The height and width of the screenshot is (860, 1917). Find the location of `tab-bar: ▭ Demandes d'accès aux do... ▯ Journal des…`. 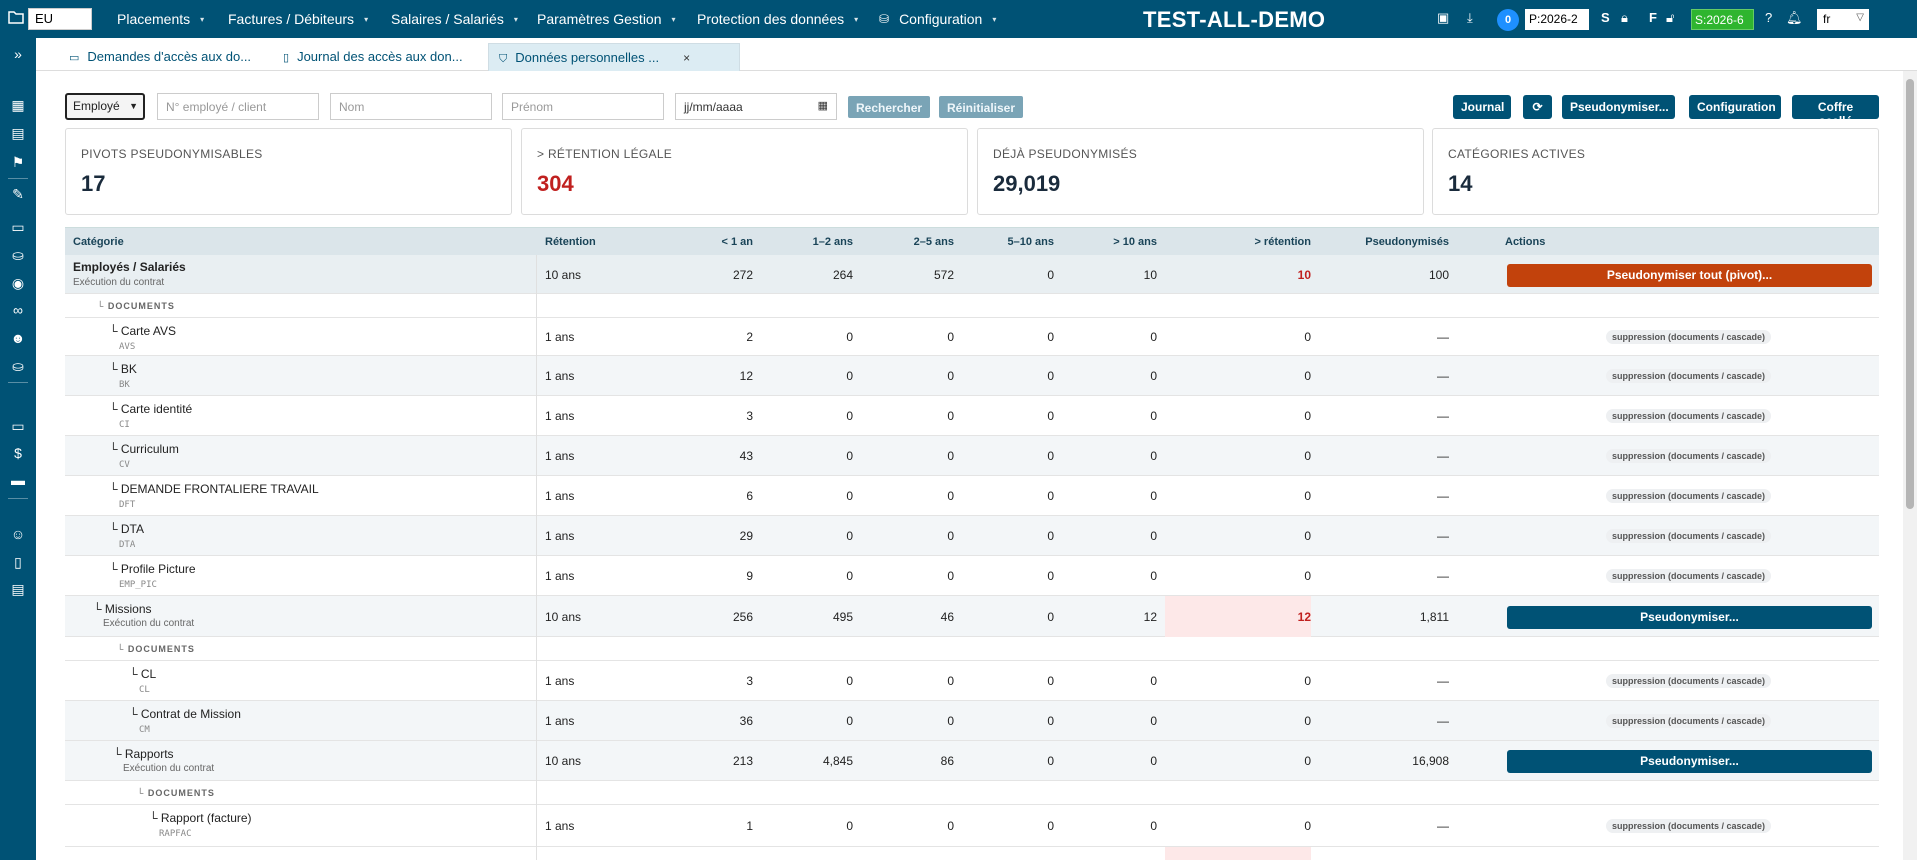

tab-bar: ▭ Demandes d'accès aux do... ▯ Journal des… is located at coordinates (976, 54).